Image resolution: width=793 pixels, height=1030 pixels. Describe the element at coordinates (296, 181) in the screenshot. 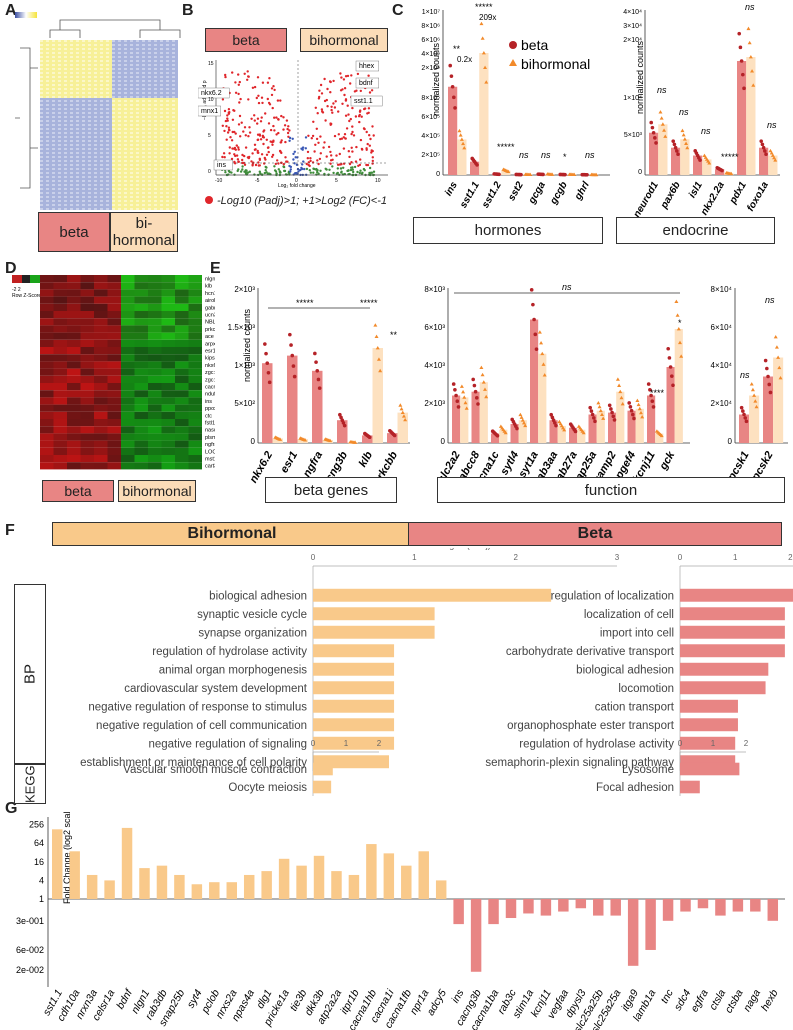

I see `volcano-xtick: 0` at that location.